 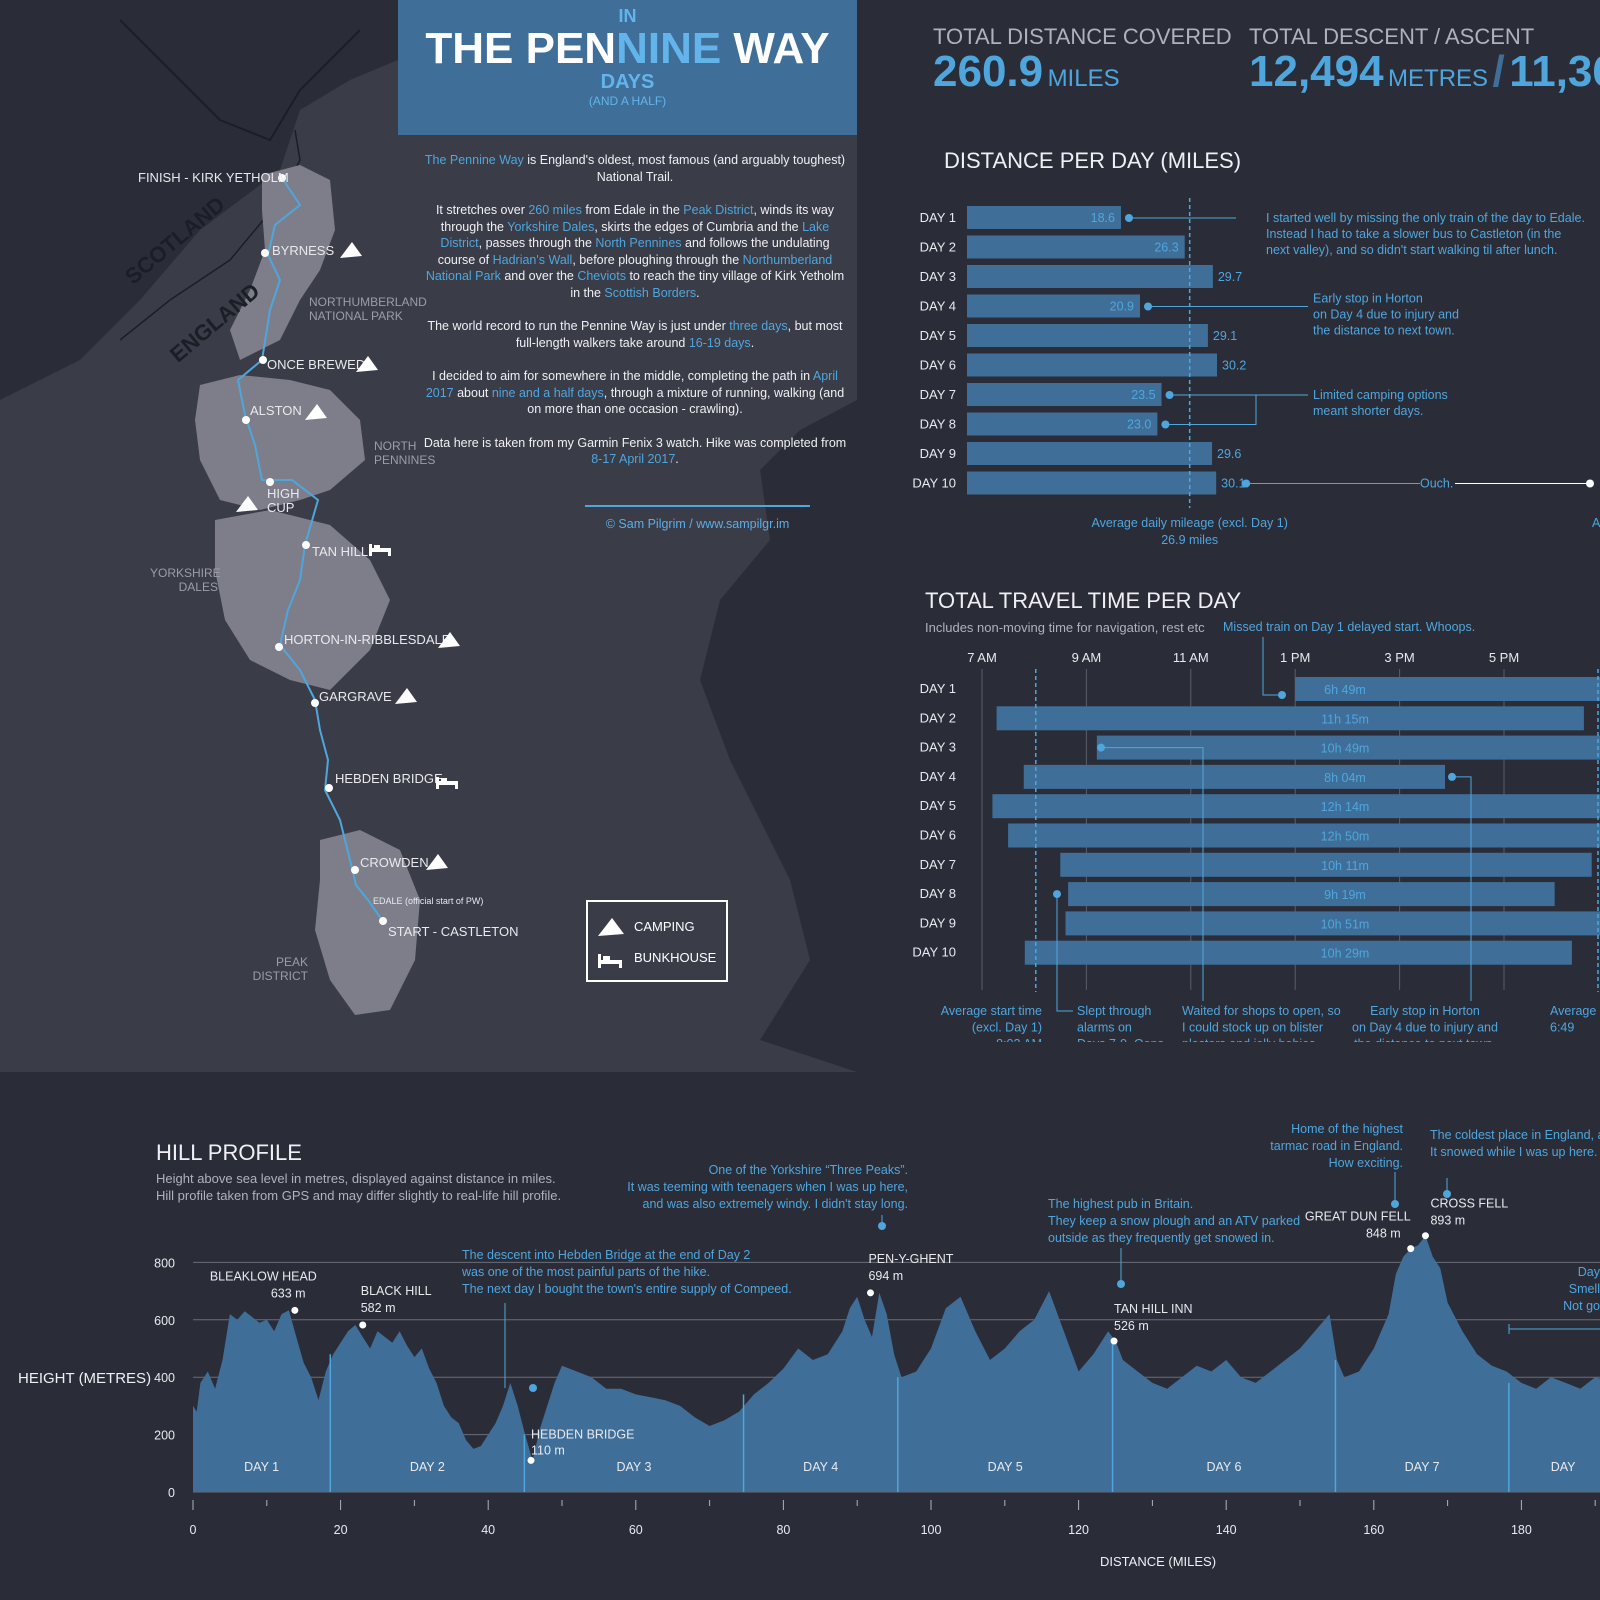 What do you see at coordinates (1368, 299) in the screenshot?
I see `annotation-text: Early stop in Horton` at bounding box center [1368, 299].